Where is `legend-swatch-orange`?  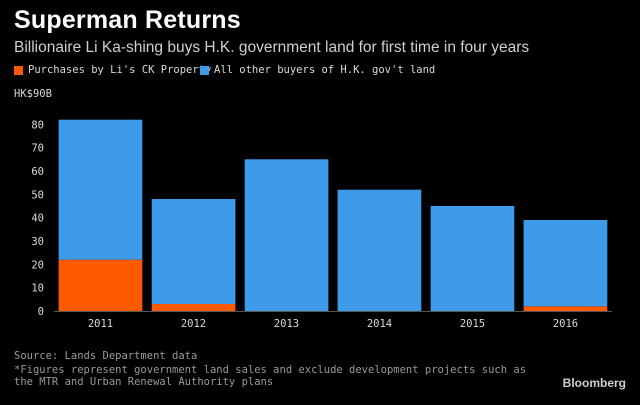 legend-swatch-orange is located at coordinates (18, 70).